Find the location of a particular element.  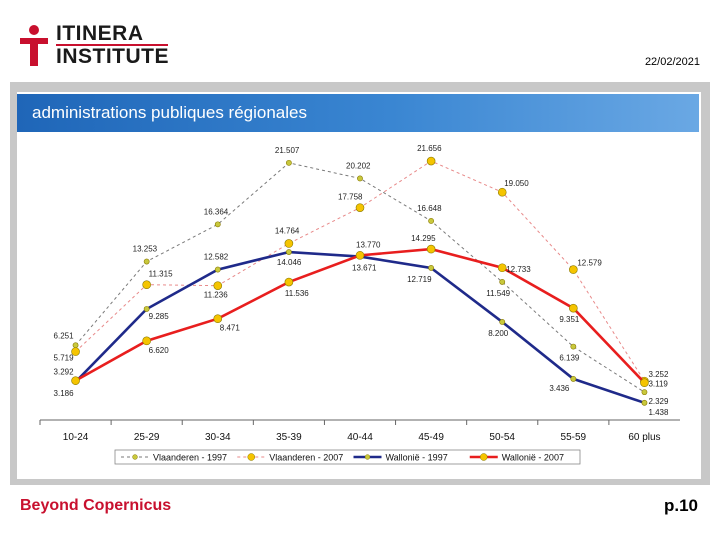

data-label: 11.236 is located at coordinates (216, 295).